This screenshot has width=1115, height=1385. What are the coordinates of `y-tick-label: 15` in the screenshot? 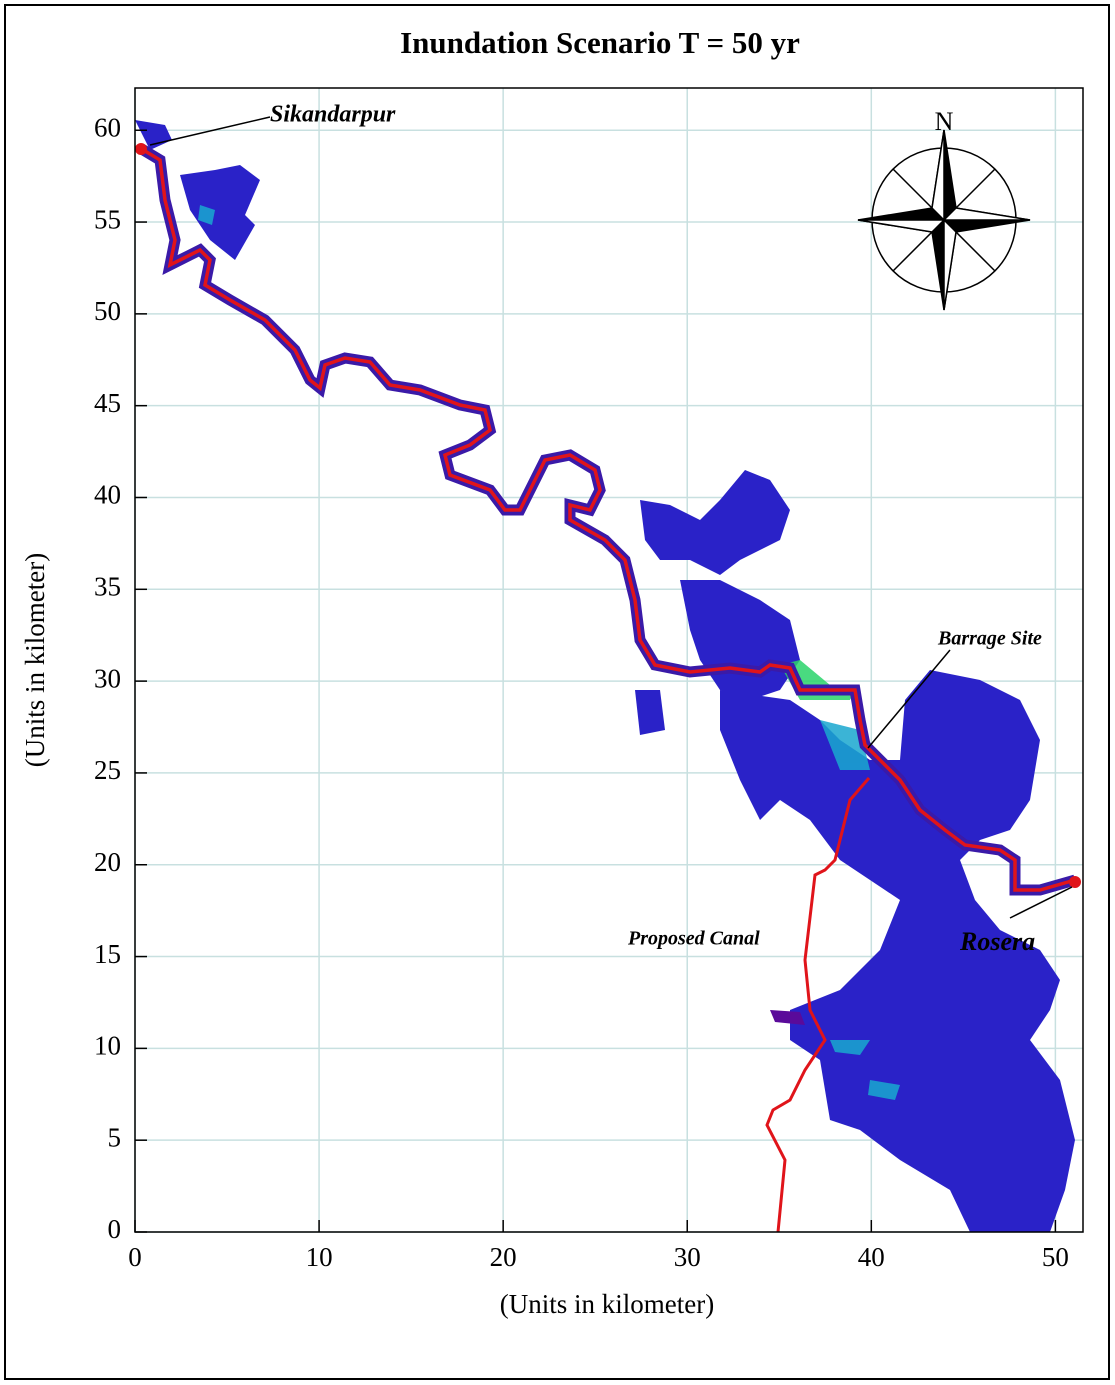 It's located at (107, 954).